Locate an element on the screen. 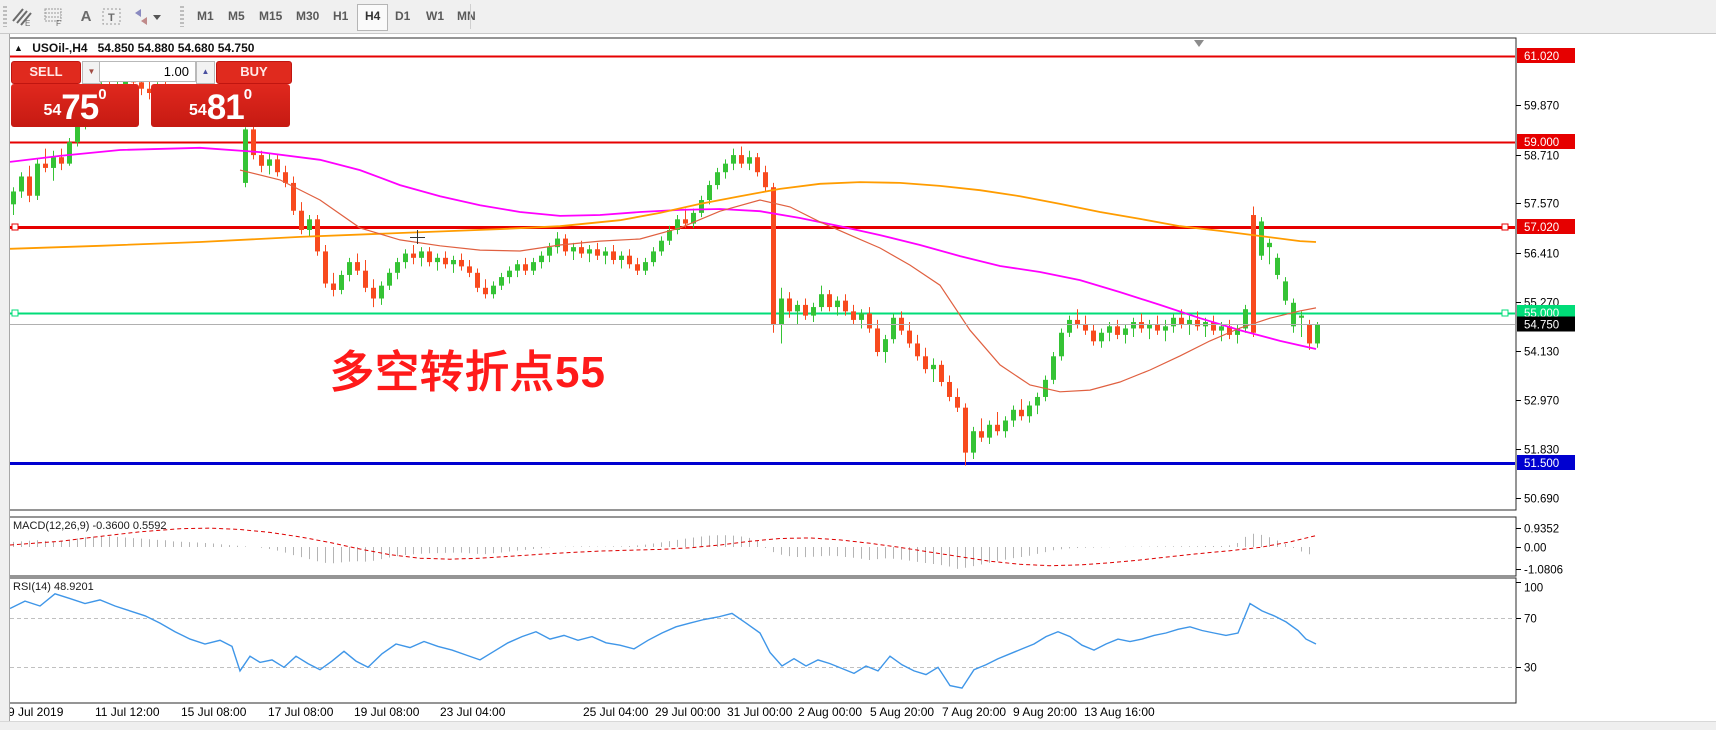  time-axis-label: 5 Aug 20:00 is located at coordinates (902, 712).